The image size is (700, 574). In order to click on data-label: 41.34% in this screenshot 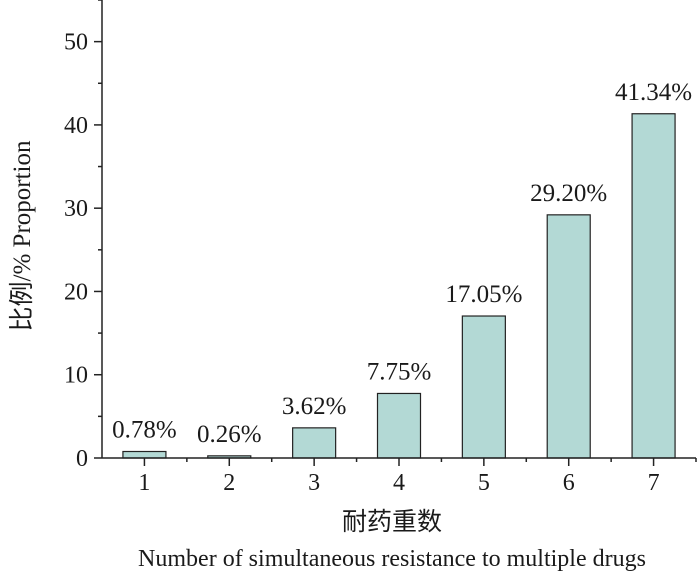, I will do `click(653, 92)`.